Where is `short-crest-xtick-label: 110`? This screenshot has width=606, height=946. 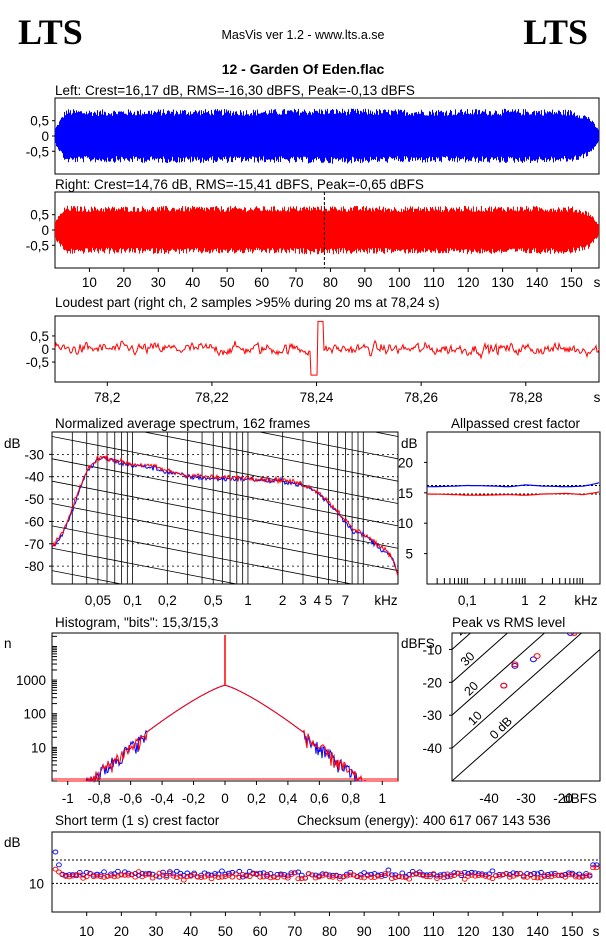
short-crest-xtick-label: 110 is located at coordinates (434, 931).